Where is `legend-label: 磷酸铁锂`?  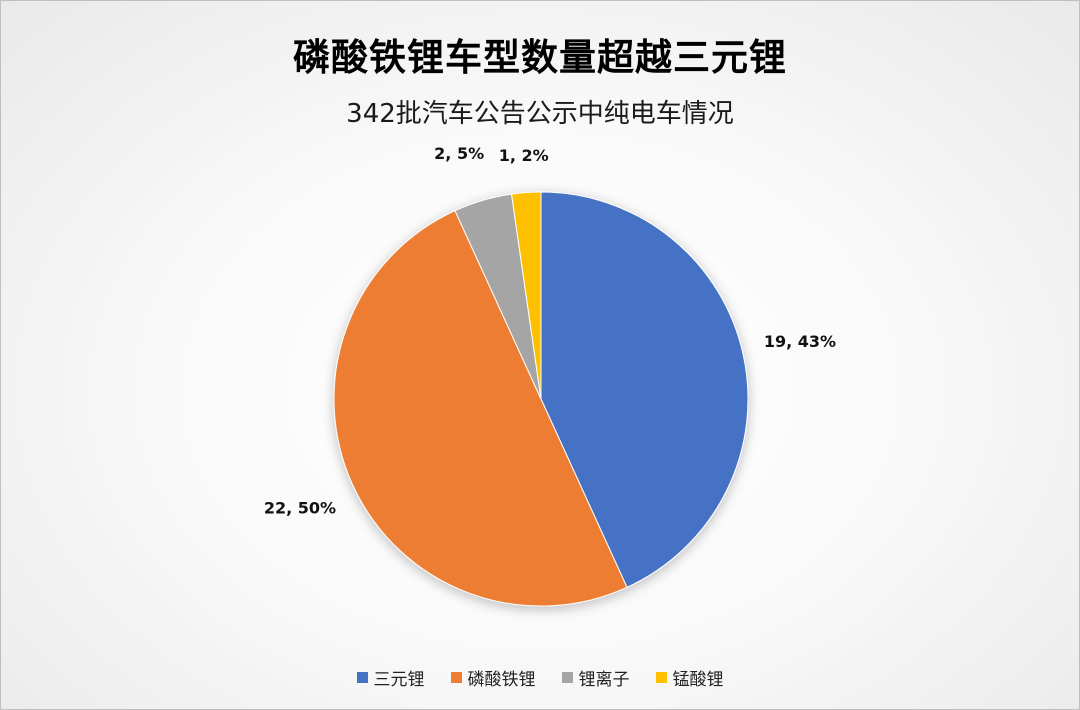
legend-label: 磷酸铁锂 is located at coordinates (501, 680).